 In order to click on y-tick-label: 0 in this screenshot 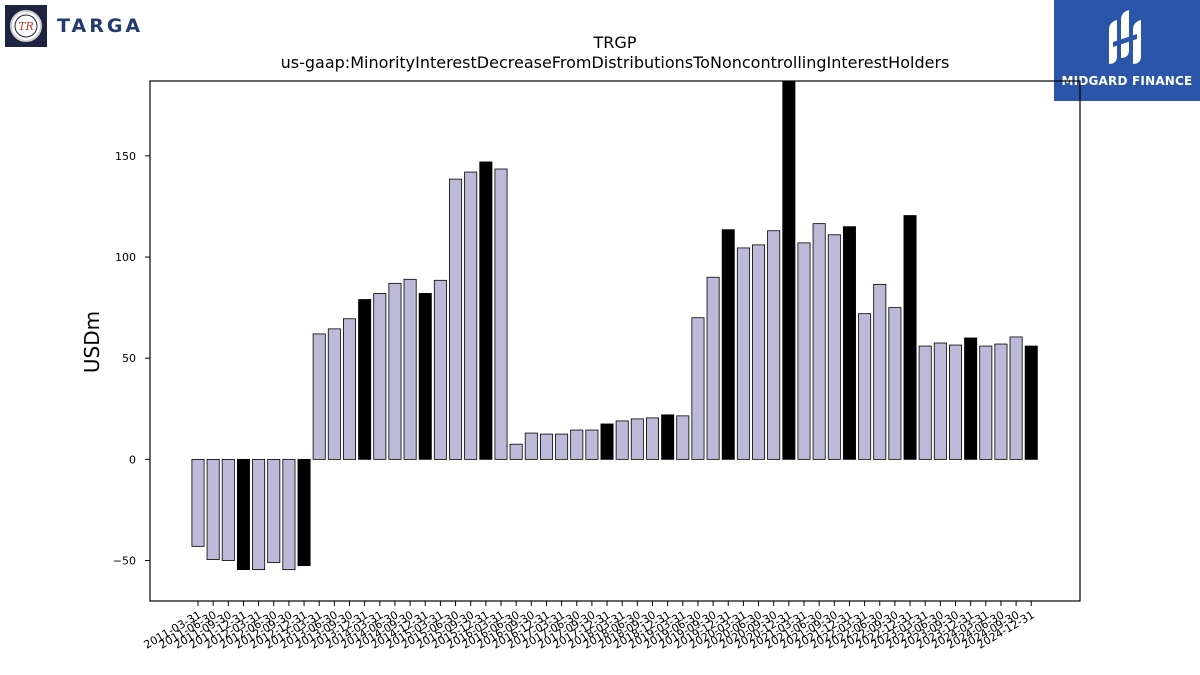, I will do `click(132, 459)`.